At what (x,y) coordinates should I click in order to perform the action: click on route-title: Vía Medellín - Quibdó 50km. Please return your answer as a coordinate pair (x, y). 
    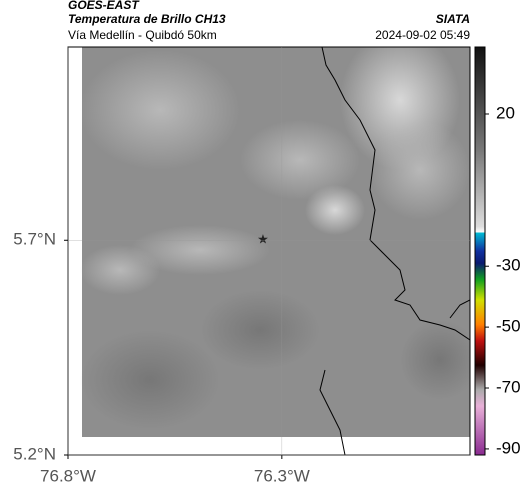
    Looking at the image, I should click on (142, 35).